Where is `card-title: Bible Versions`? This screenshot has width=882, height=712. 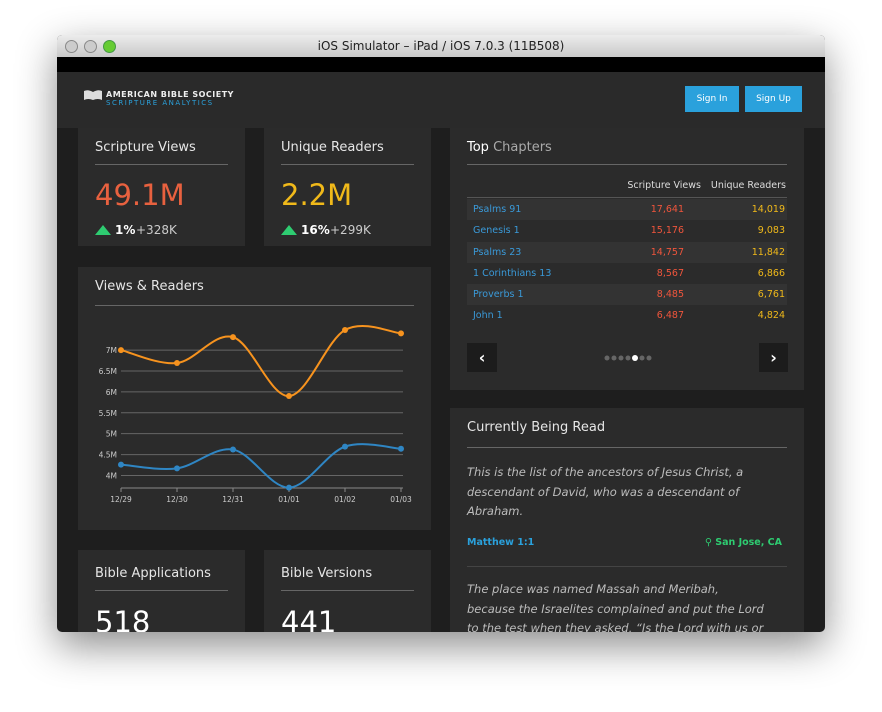 card-title: Bible Versions is located at coordinates (327, 573).